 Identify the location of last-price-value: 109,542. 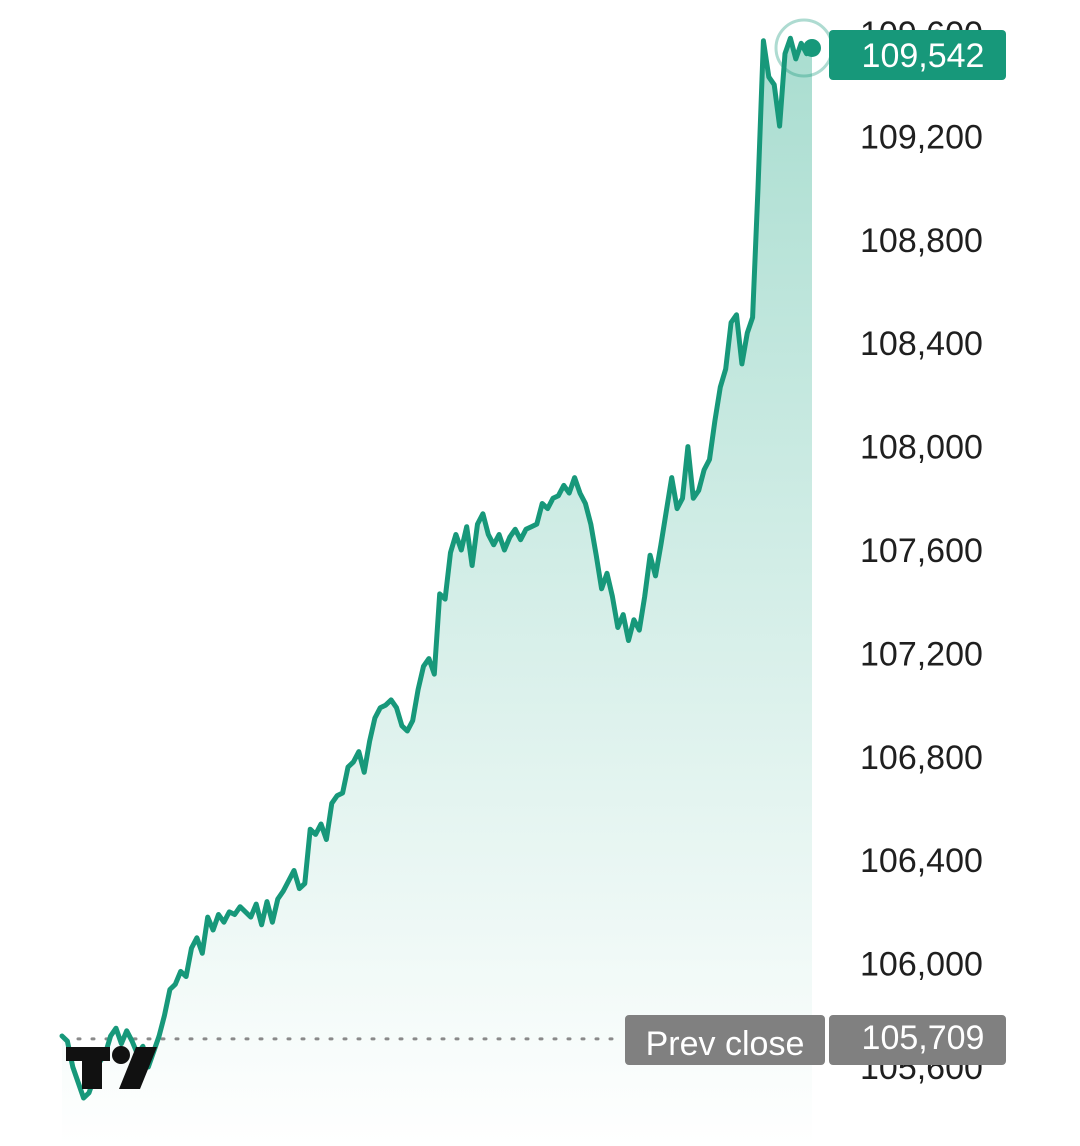
(923, 56).